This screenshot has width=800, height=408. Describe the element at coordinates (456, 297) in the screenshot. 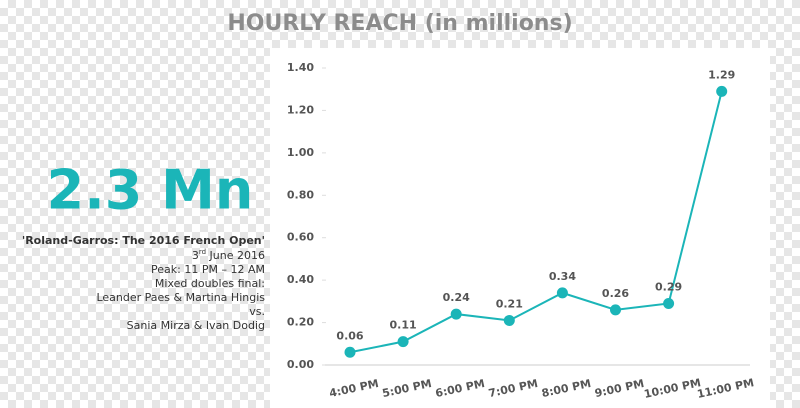

I see `data-label: 0.24` at that location.